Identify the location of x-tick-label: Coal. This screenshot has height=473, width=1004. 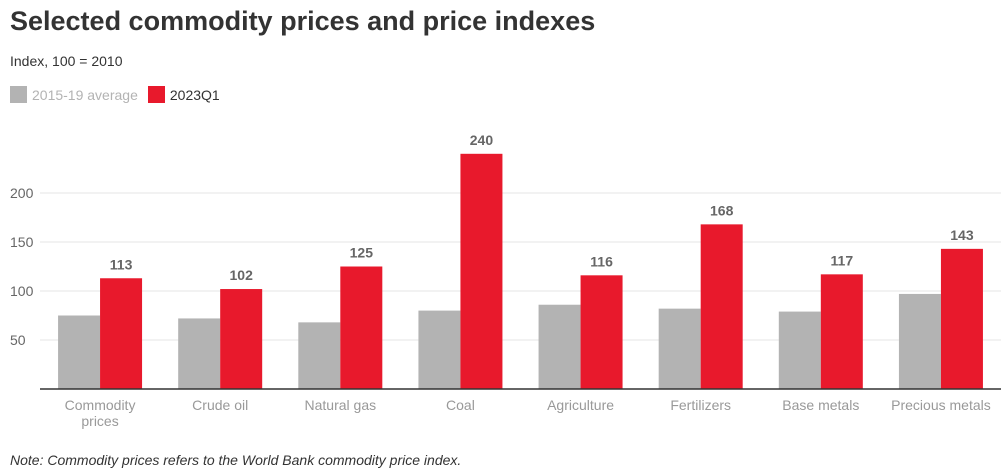
(460, 405).